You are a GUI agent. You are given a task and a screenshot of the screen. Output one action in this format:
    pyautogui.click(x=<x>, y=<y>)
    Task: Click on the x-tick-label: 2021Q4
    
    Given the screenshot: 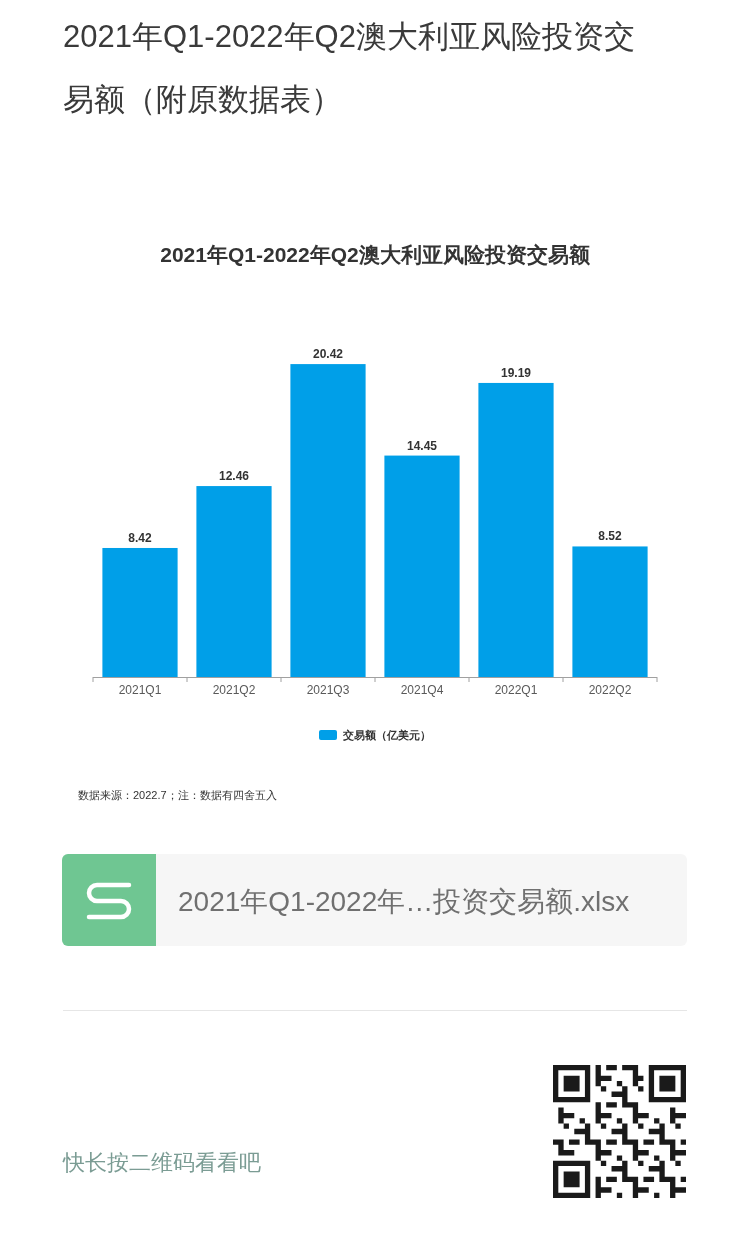 What is the action you would take?
    pyautogui.click(x=422, y=690)
    